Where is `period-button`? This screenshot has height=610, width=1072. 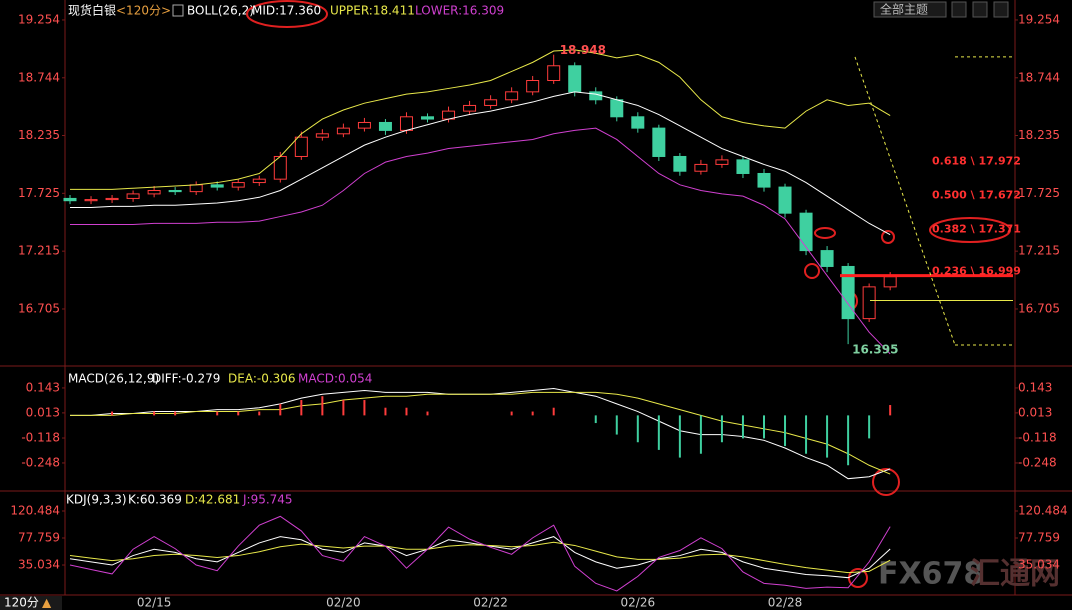
period-button is located at coordinates (31, 603).